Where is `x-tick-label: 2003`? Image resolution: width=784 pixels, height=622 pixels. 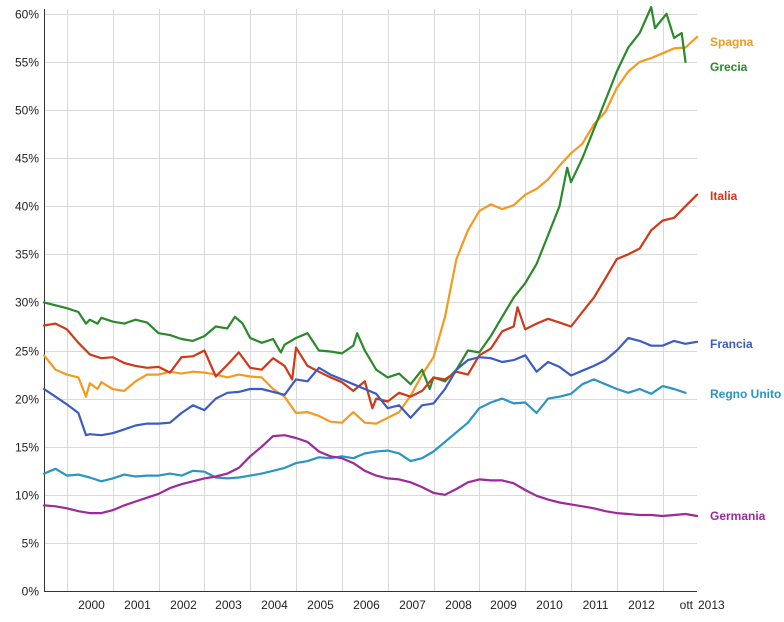
x-tick-label: 2003 is located at coordinates (228, 605).